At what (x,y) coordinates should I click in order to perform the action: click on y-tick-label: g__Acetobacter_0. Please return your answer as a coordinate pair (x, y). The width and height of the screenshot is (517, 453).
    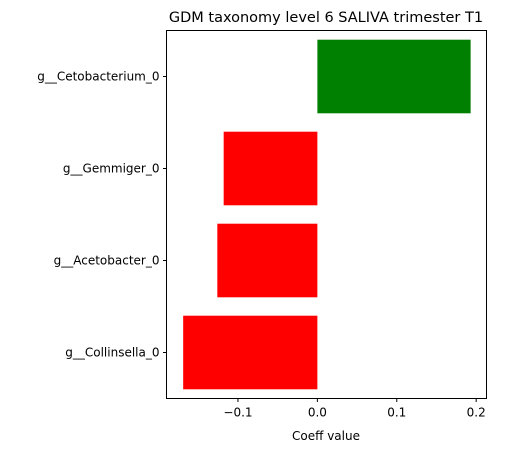
    Looking at the image, I should click on (107, 261).